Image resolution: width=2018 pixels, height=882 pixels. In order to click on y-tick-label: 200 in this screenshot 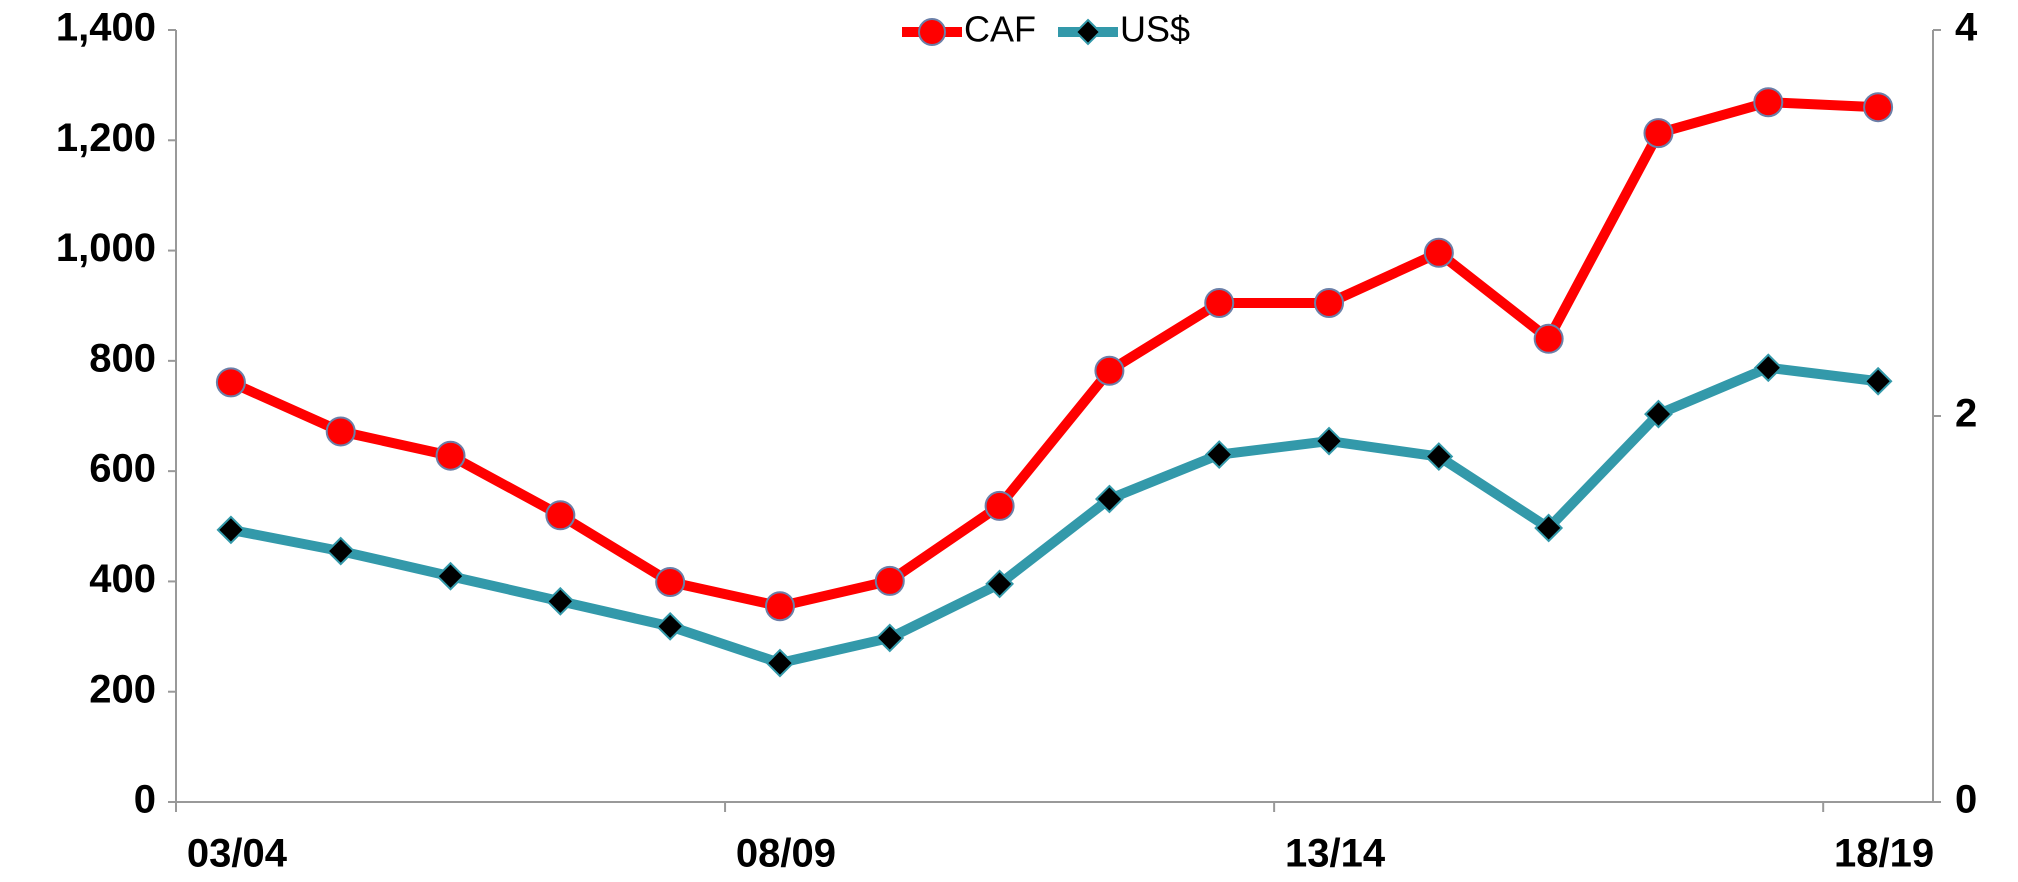, I will do `click(122, 689)`.